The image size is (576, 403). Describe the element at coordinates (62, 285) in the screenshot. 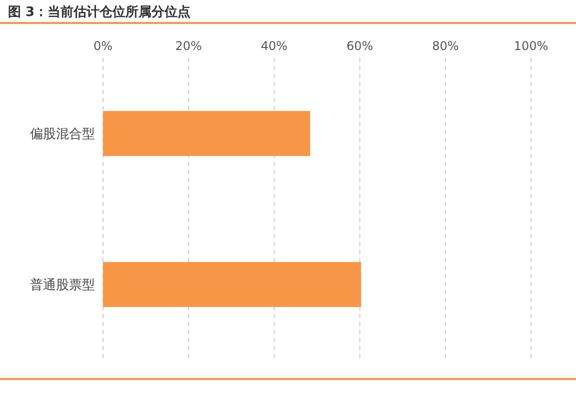

I see `y-tick-label: 普通股票型` at that location.